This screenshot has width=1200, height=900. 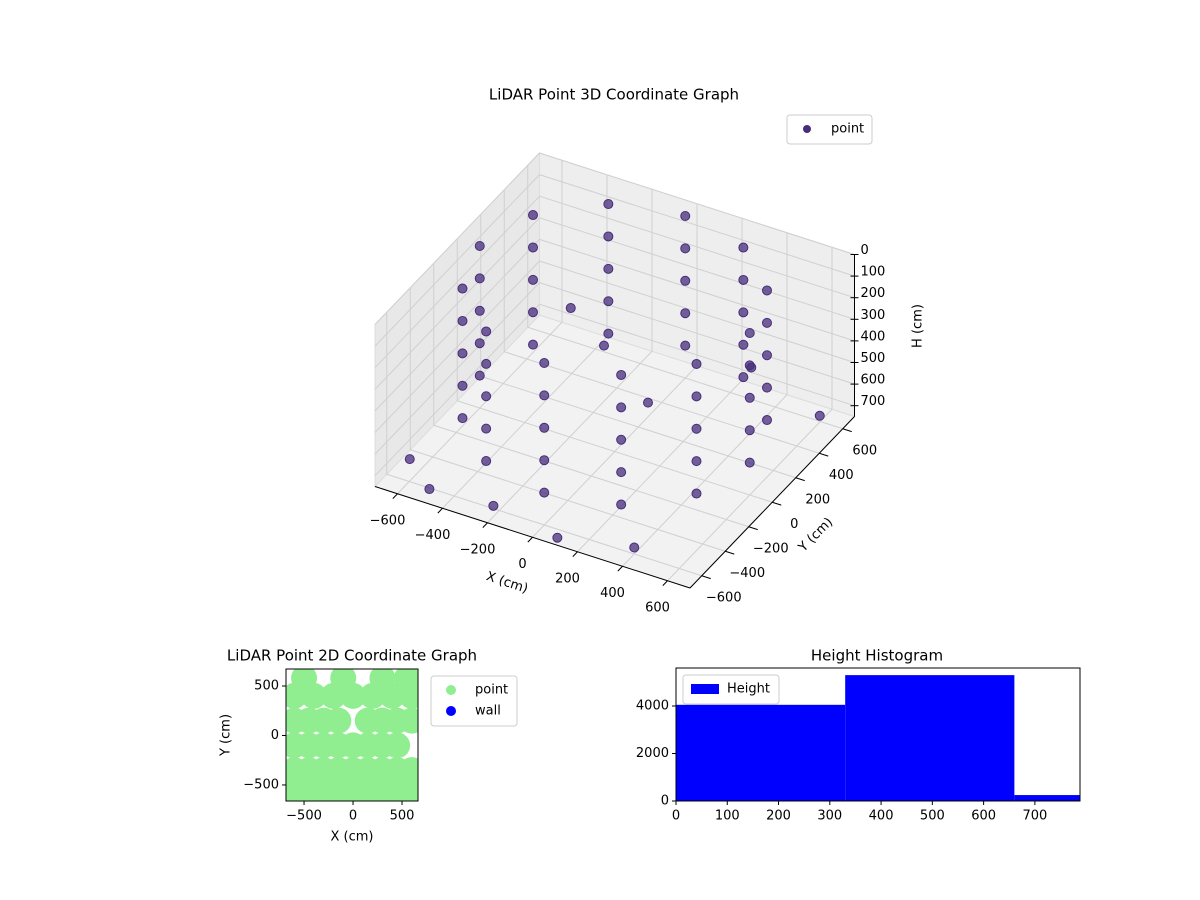 What do you see at coordinates (352, 735) in the screenshot?
I see `plot-area` at bounding box center [352, 735].